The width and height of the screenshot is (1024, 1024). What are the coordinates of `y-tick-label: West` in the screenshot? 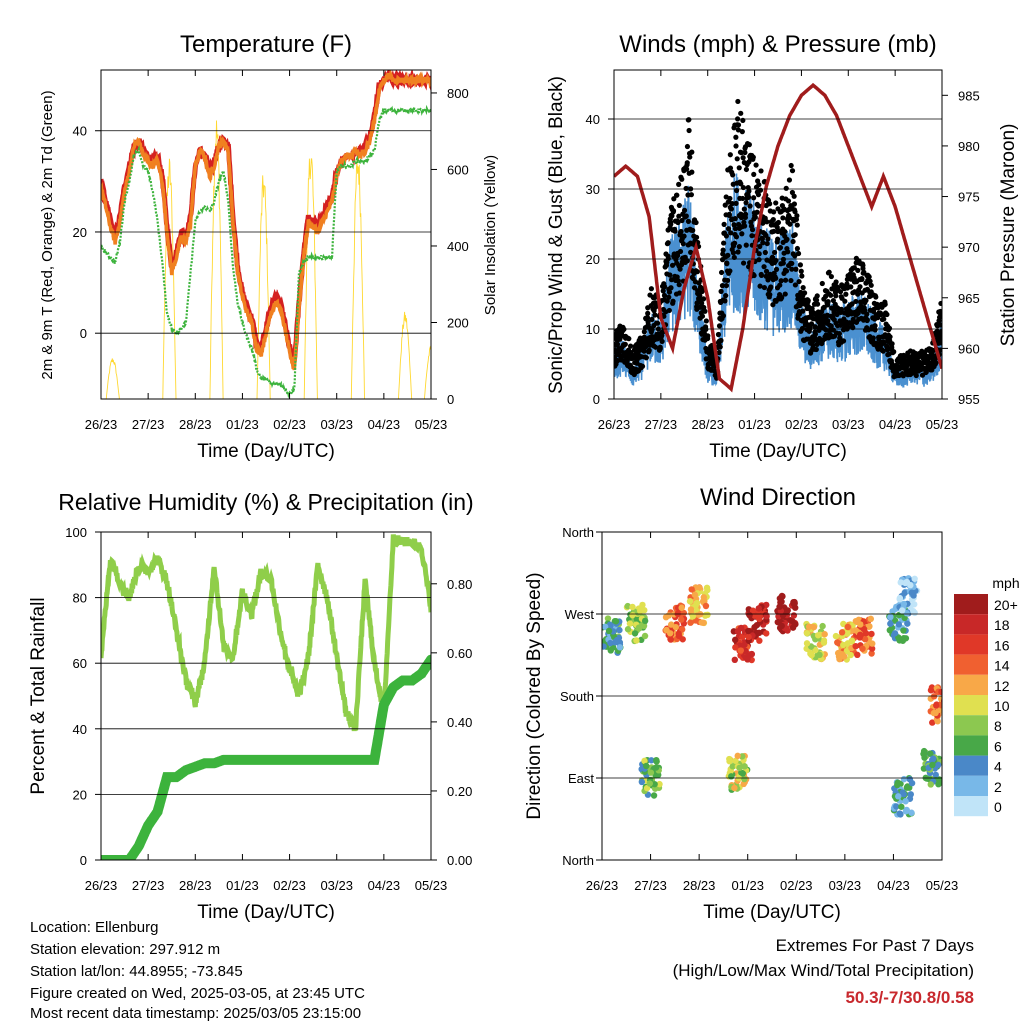 It's located at (580, 614).